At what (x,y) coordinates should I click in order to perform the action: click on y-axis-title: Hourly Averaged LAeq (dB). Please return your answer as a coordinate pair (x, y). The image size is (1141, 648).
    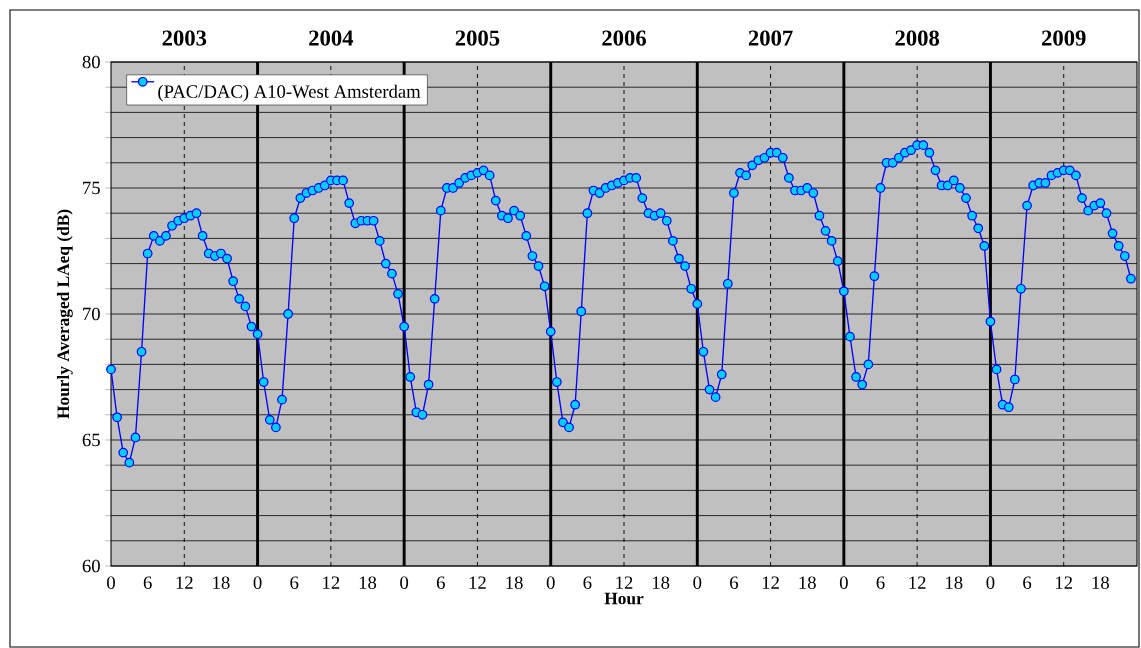
    Looking at the image, I should click on (64, 314).